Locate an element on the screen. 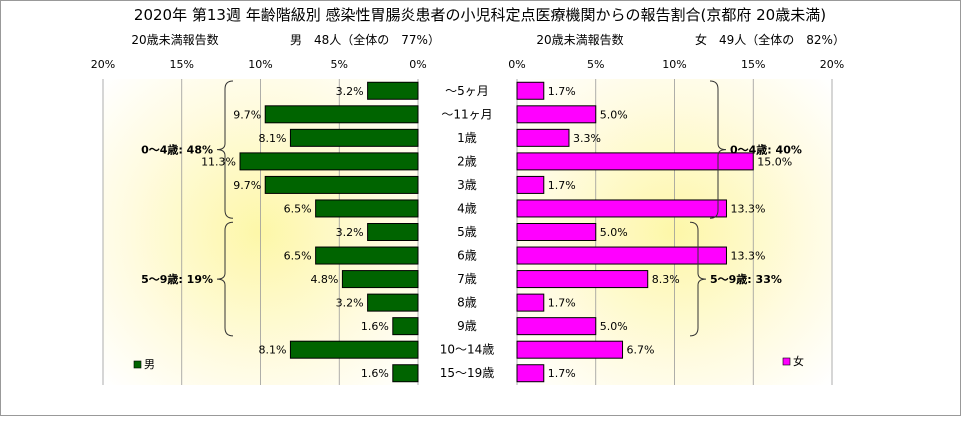 The image size is (967, 421). male-data-label: 4.8% is located at coordinates (324, 279).